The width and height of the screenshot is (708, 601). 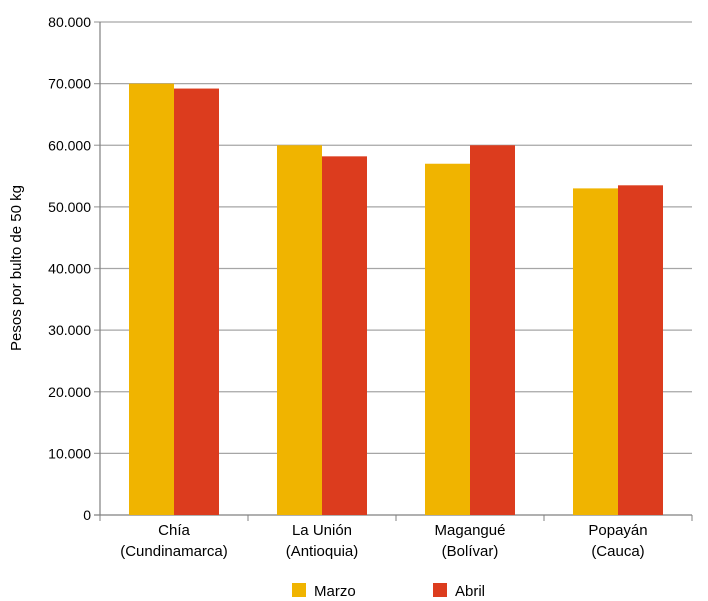 What do you see at coordinates (69, 392) in the screenshot?
I see `y-tick-label: 20.000` at bounding box center [69, 392].